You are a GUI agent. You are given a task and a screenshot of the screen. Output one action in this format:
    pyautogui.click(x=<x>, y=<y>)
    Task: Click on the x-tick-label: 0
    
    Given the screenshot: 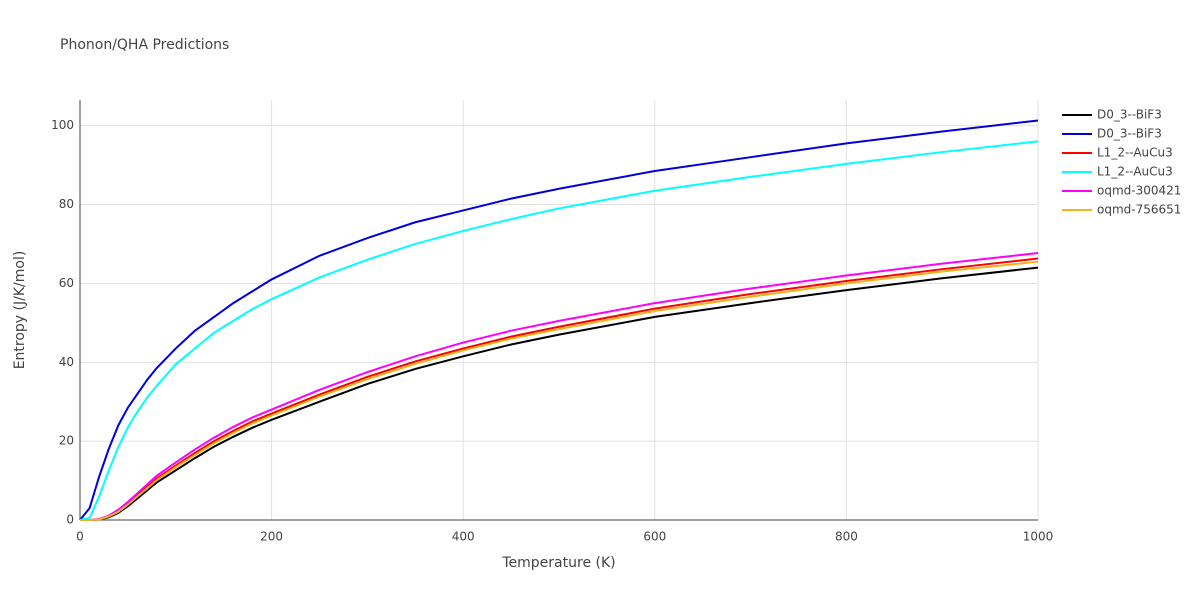 What is the action you would take?
    pyautogui.click(x=80, y=537)
    